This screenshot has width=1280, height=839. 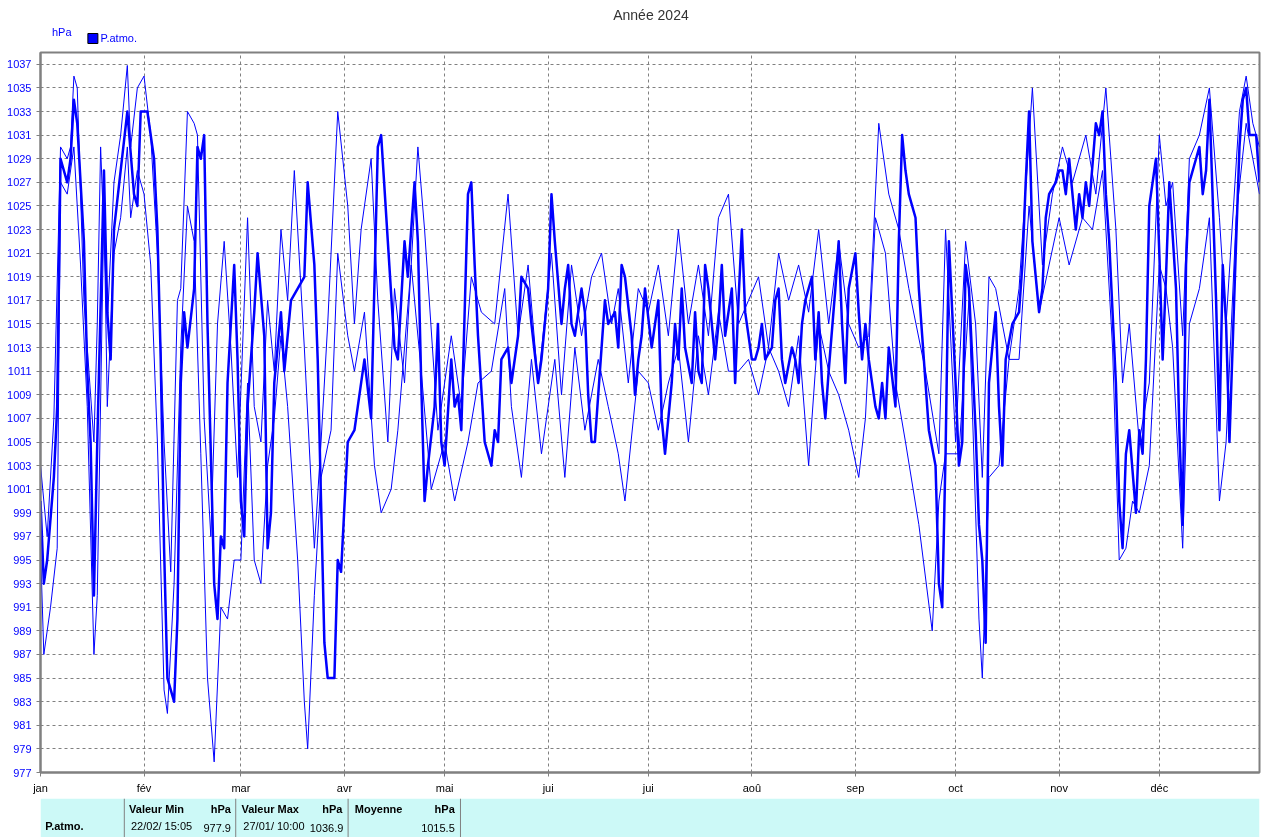 What do you see at coordinates (270, 808) in the screenshot?
I see `text: Valeur Max` at bounding box center [270, 808].